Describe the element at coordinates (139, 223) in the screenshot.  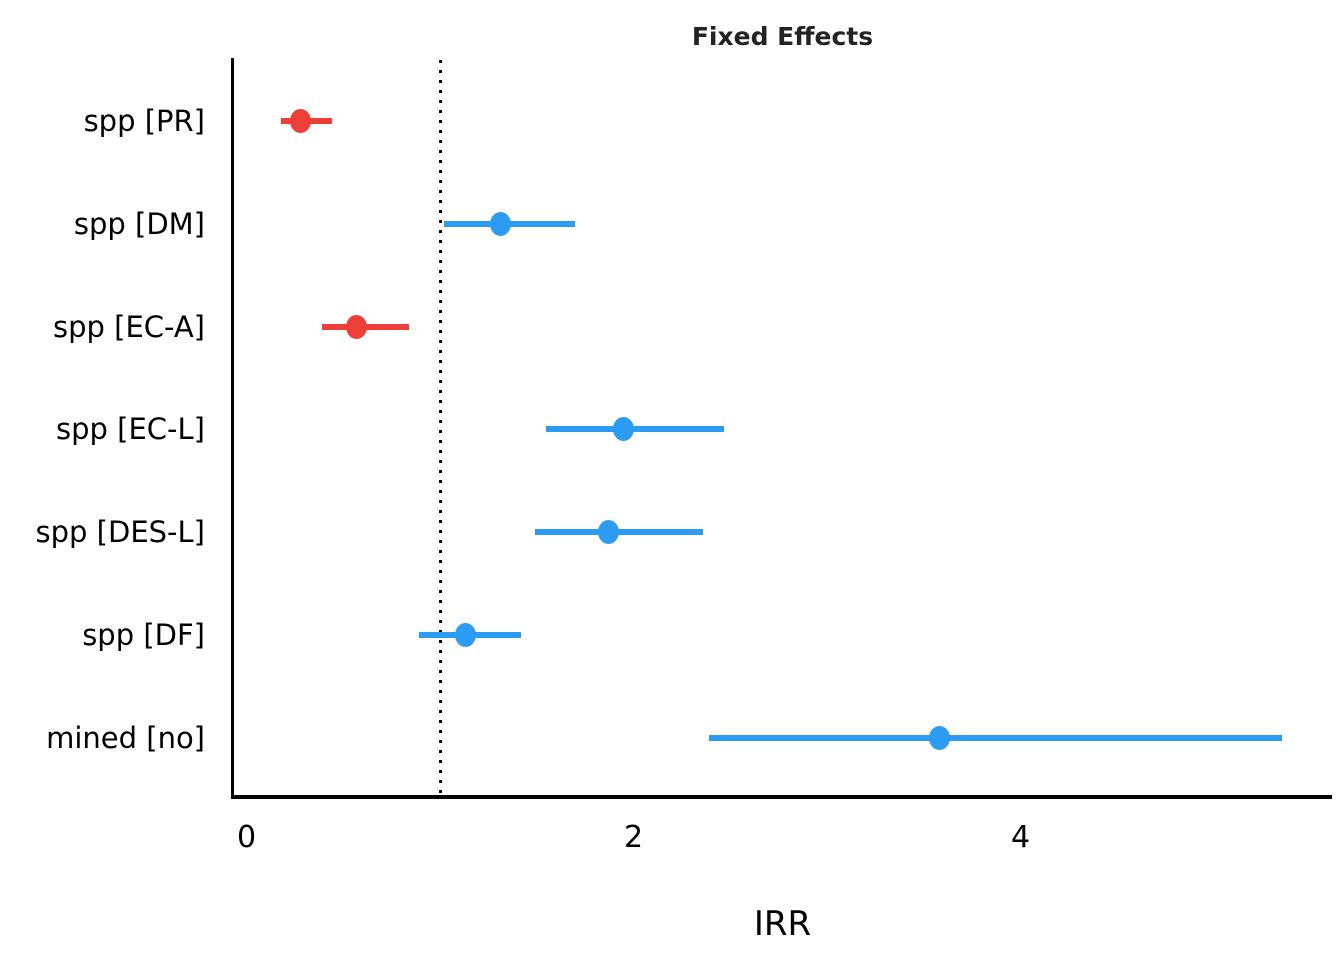
I see `y-category-label: spp [DM]` at that location.